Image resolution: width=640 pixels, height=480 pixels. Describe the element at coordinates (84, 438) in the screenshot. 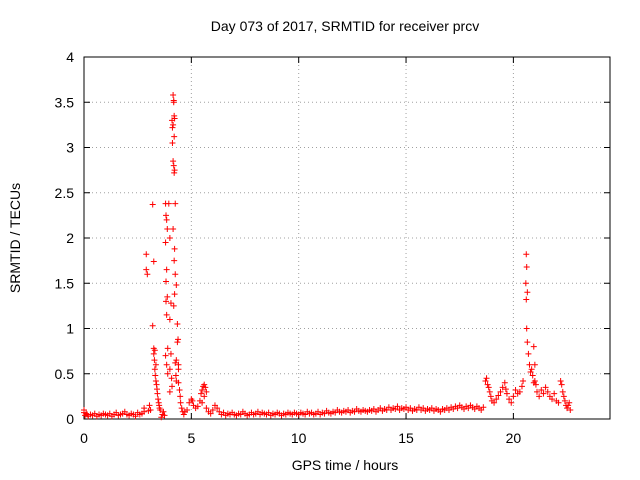

I see `x-tick-label: 0` at that location.